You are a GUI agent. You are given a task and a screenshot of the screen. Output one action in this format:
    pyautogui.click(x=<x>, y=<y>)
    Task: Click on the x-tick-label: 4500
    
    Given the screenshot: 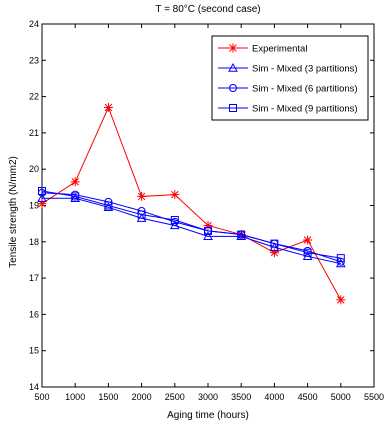 What is the action you would take?
    pyautogui.click(x=308, y=397)
    